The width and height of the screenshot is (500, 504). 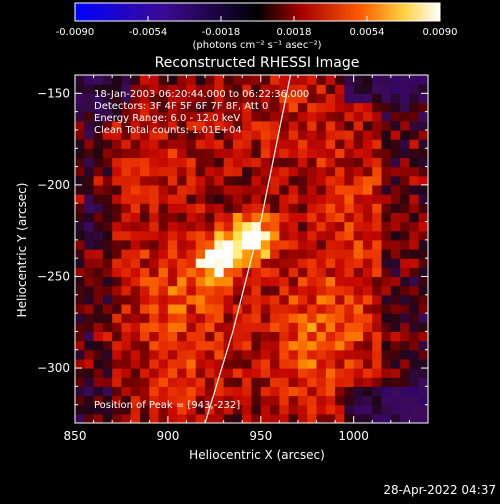 What do you see at coordinates (257, 27) in the screenshot?
I see `colorbar-ticks: -0.0090 -0.0054 -0.0018 0.0018 0.0054 0.0090` at bounding box center [257, 27].